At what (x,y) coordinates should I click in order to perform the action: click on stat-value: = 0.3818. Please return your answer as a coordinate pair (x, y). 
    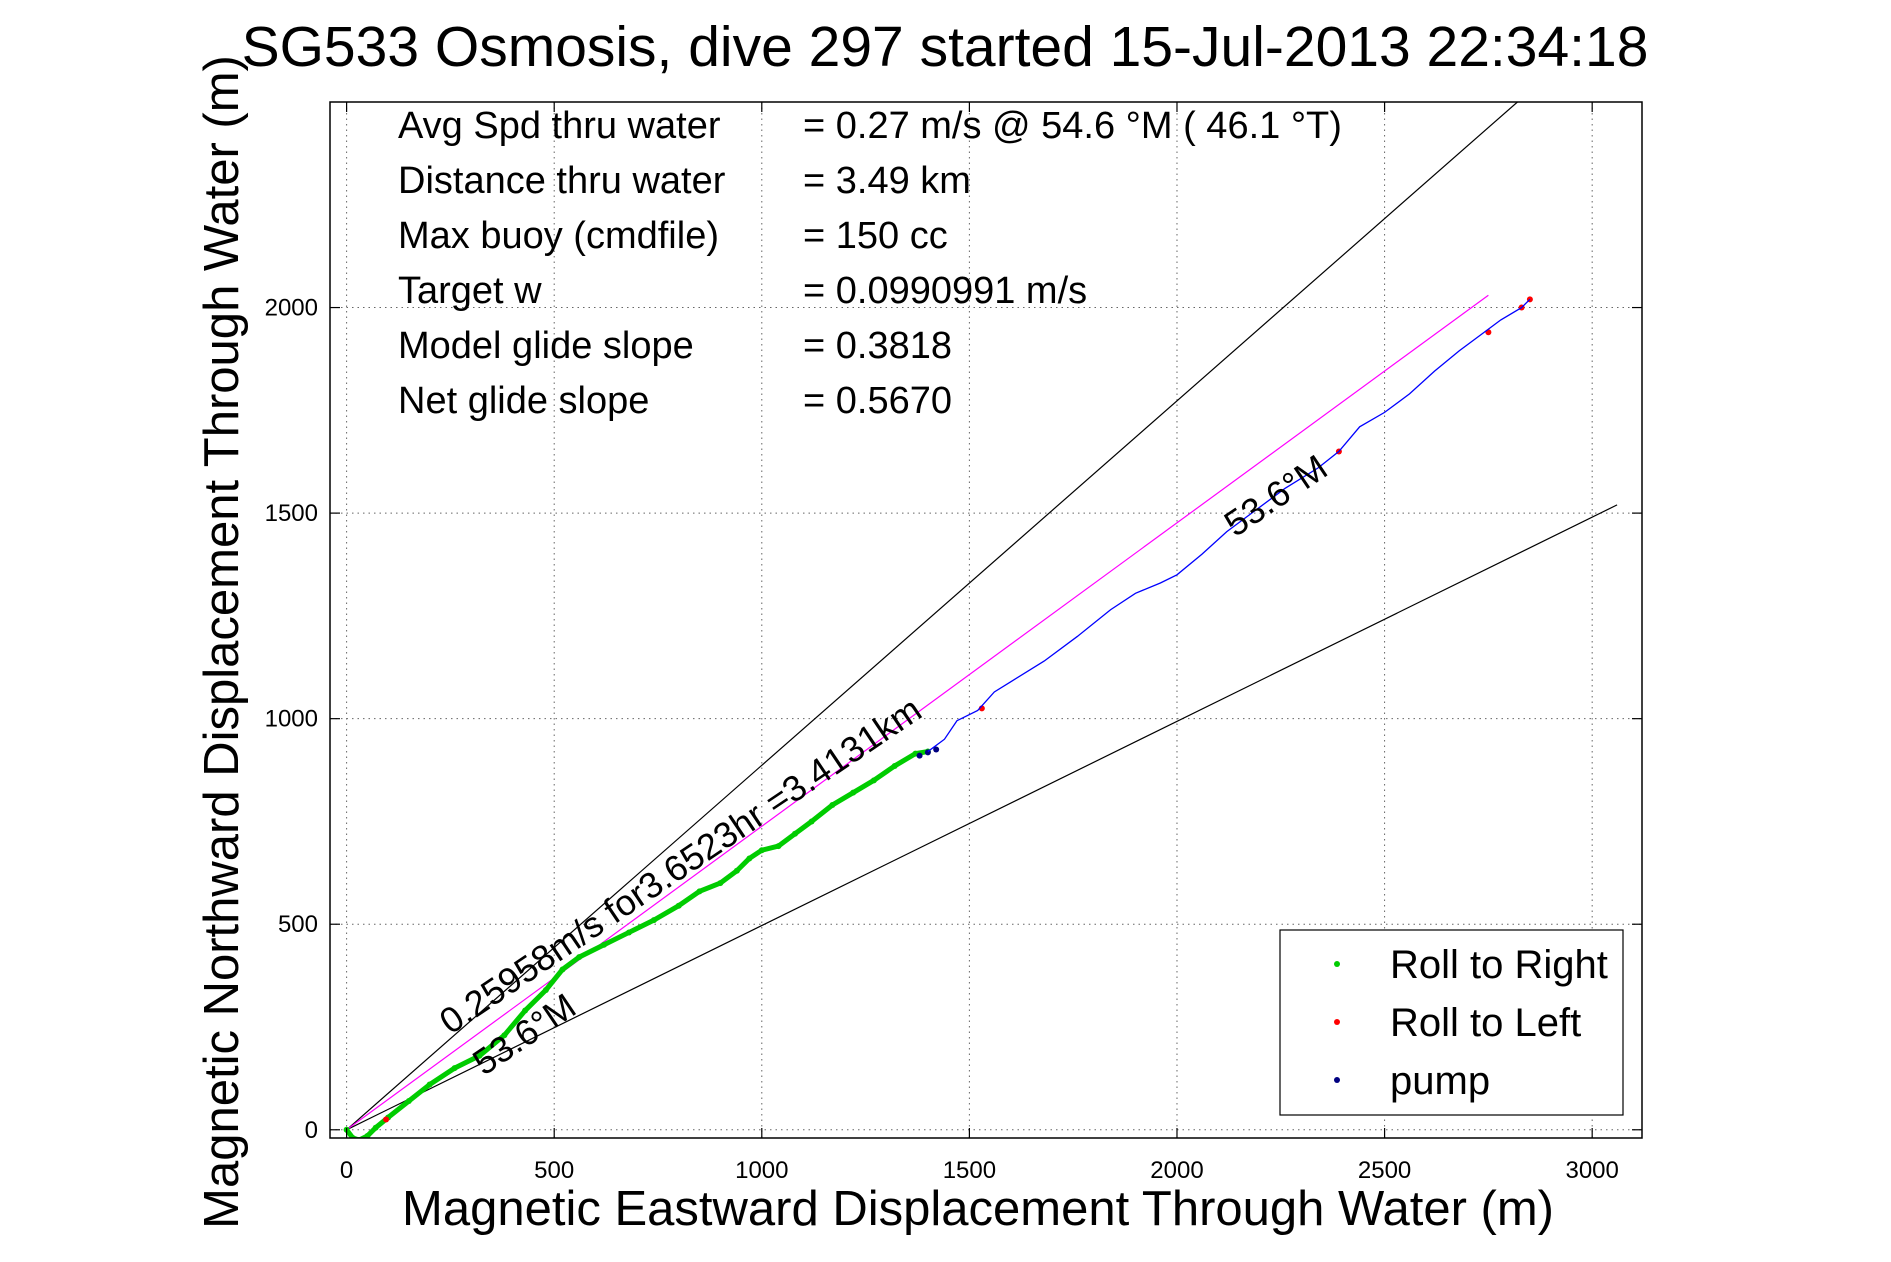
    Looking at the image, I should click on (877, 346).